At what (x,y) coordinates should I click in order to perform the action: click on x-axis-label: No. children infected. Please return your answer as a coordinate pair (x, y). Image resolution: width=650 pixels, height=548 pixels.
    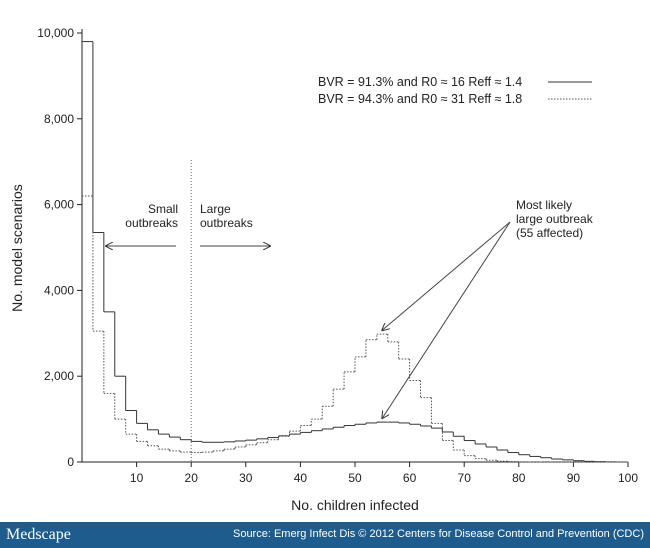
    Looking at the image, I should click on (355, 505).